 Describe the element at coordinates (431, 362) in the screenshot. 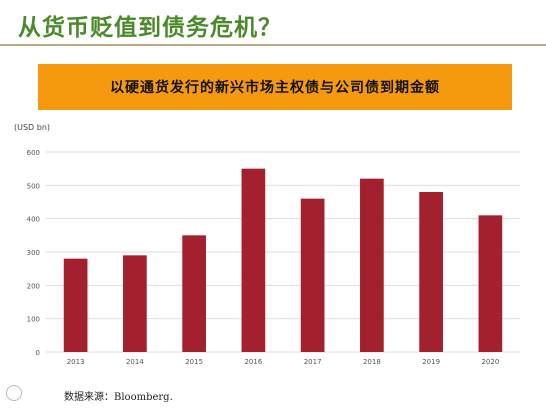

I see `x-tick-label: 2019` at that location.